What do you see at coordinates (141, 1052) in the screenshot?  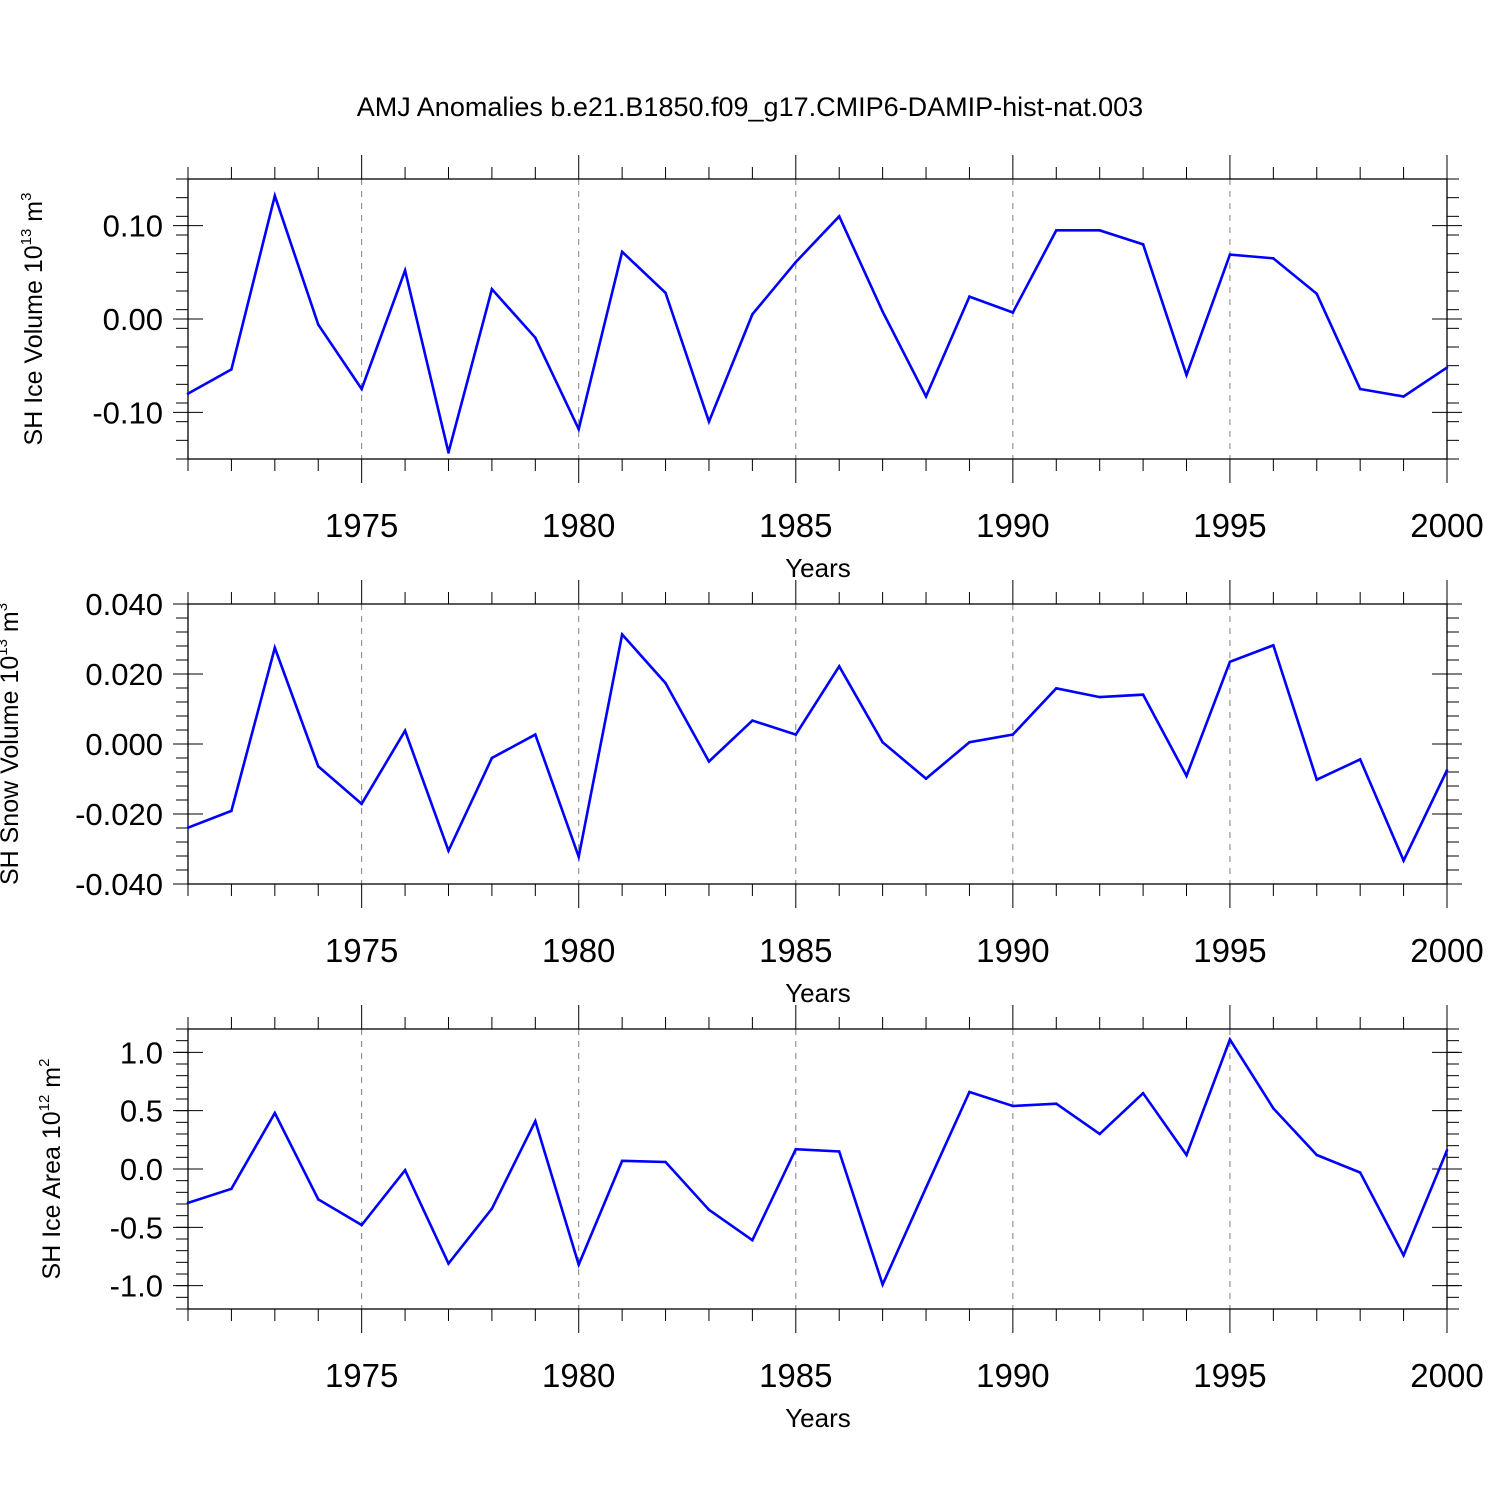 I see `y-tick-label: 1.0` at bounding box center [141, 1052].